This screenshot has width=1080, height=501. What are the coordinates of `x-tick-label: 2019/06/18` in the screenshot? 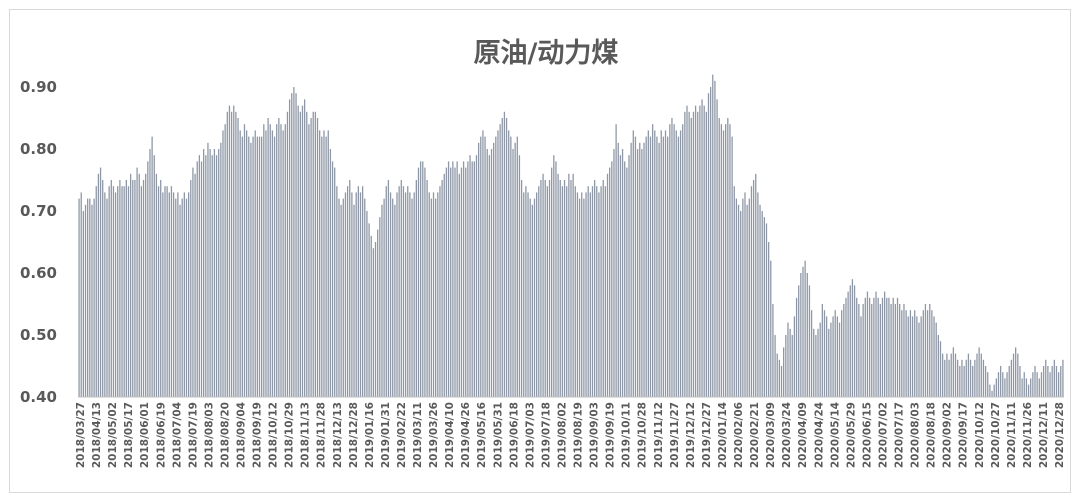 It's located at (514, 435).